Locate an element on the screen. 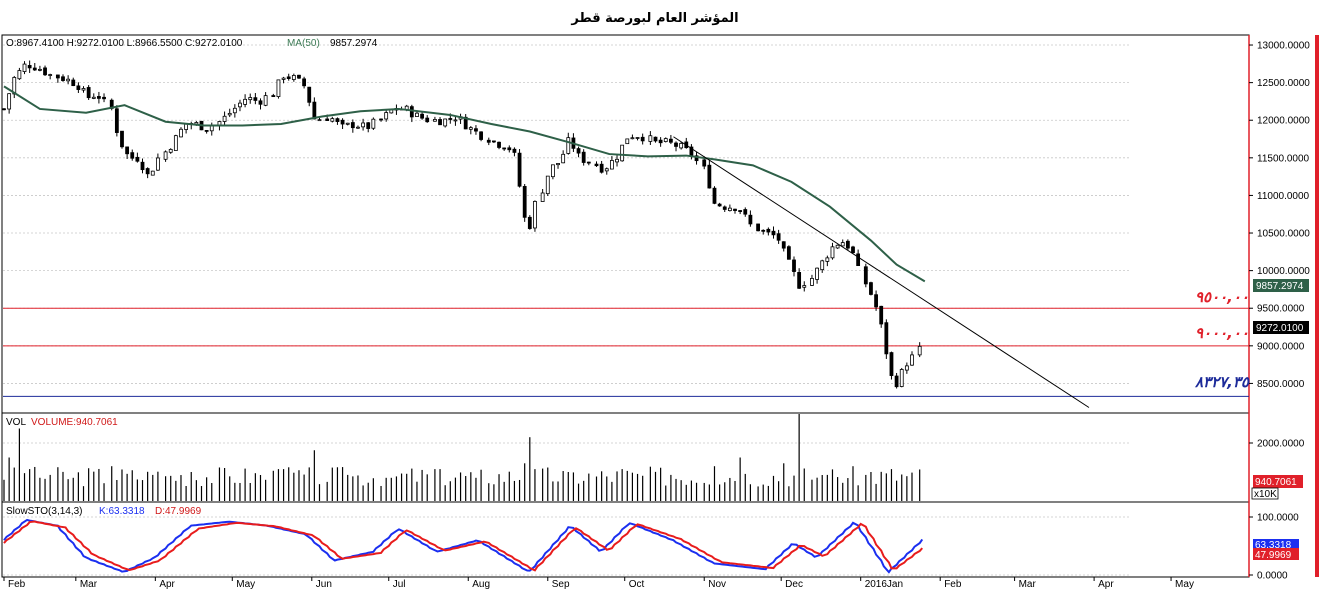 The width and height of the screenshot is (1319, 591). vol-unit-box is located at coordinates (1265, 493).